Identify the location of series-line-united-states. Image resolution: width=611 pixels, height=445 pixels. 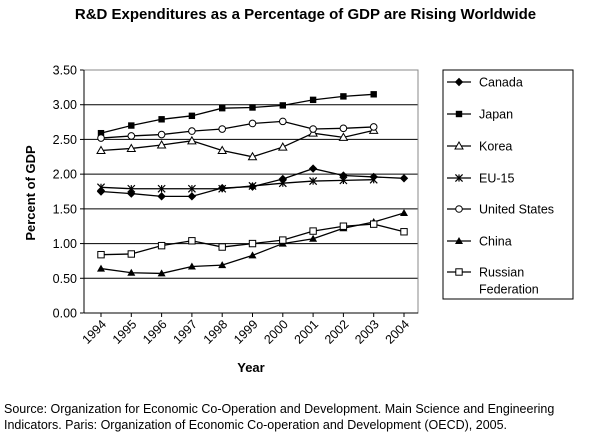
(237, 129).